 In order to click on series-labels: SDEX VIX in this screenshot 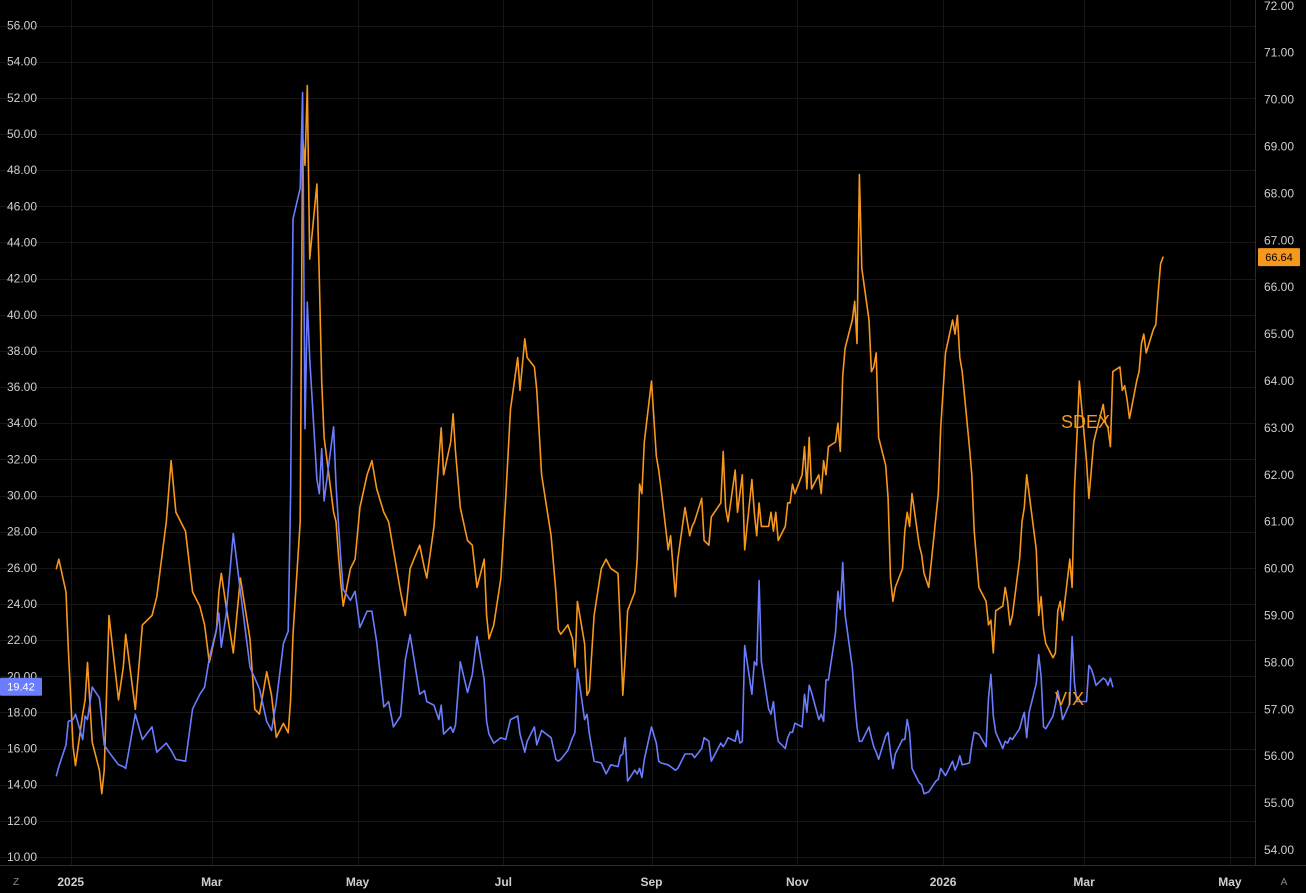, I will do `click(1082, 560)`.